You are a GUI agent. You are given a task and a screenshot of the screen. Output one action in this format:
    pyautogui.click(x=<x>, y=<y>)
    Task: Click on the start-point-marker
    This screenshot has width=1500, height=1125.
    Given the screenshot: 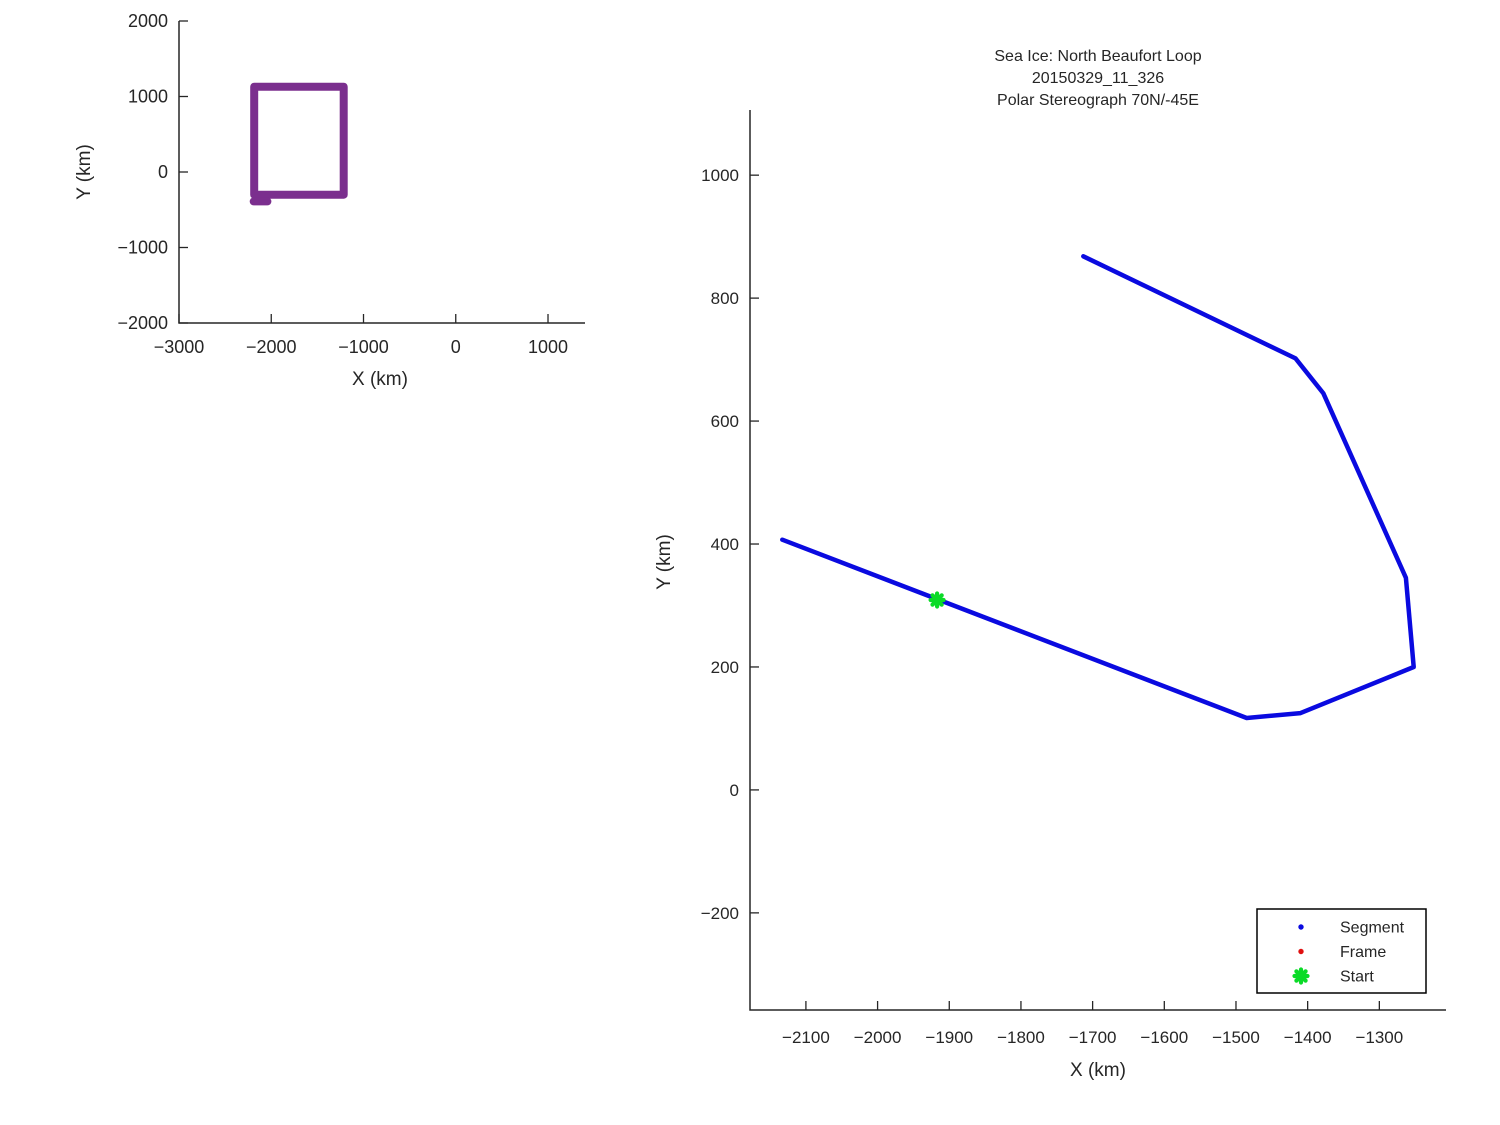 What is the action you would take?
    pyautogui.click(x=937, y=600)
    